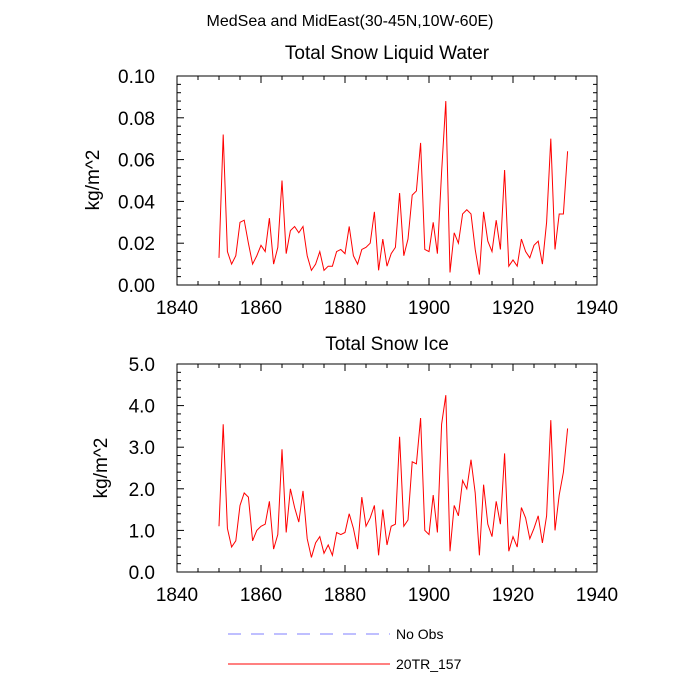  I want to click on y-tick-label: 0.02, so click(136, 244).